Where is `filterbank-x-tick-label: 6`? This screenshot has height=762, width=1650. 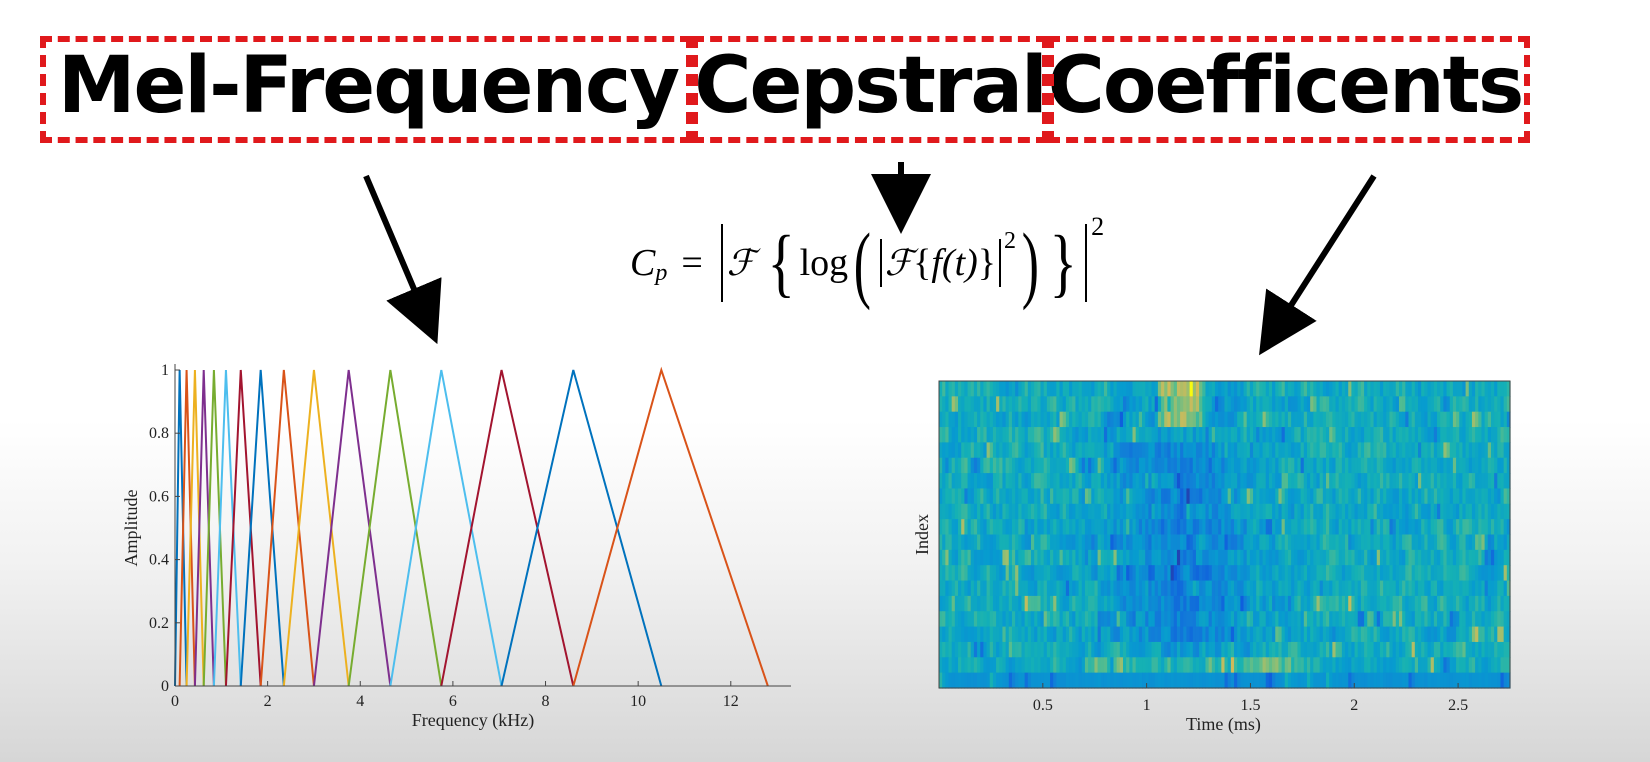 filterbank-x-tick-label: 6 is located at coordinates (453, 701).